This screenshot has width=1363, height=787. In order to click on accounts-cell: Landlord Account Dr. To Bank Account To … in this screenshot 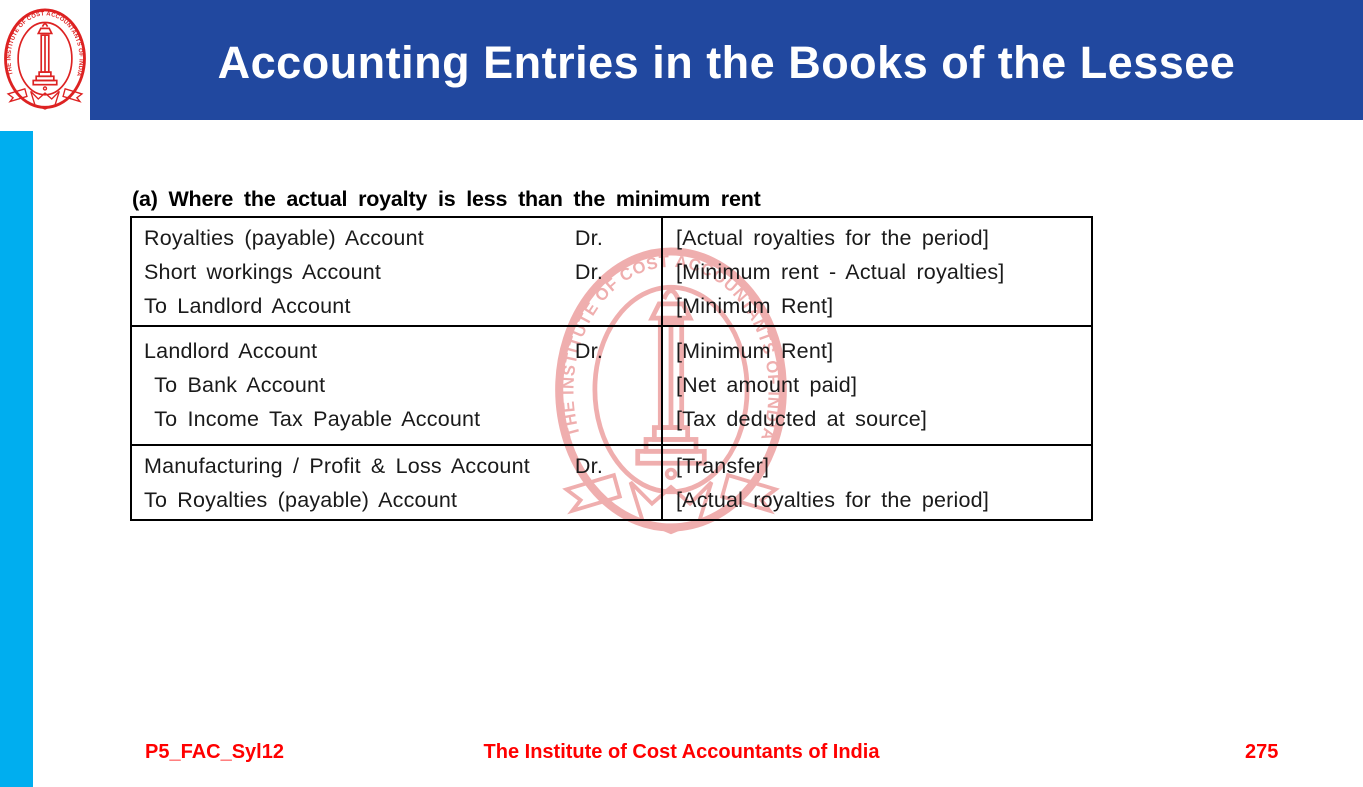, I will do `click(397, 385)`.